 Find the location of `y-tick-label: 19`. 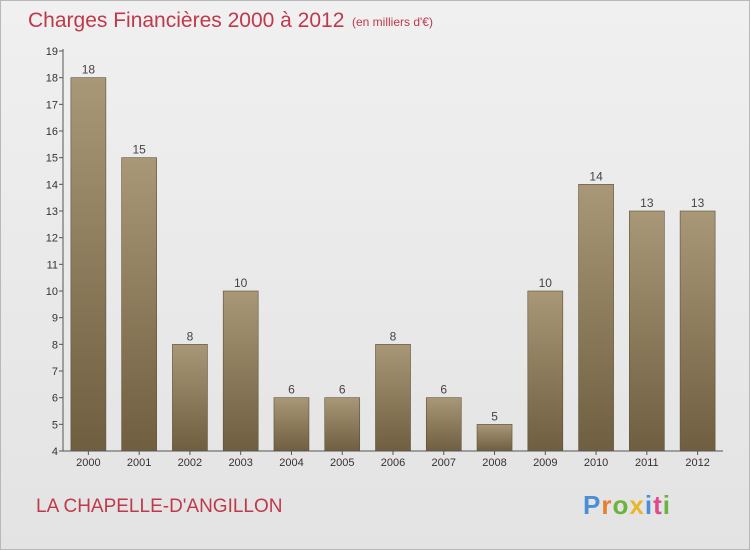

y-tick-label: 19 is located at coordinates (52, 52).